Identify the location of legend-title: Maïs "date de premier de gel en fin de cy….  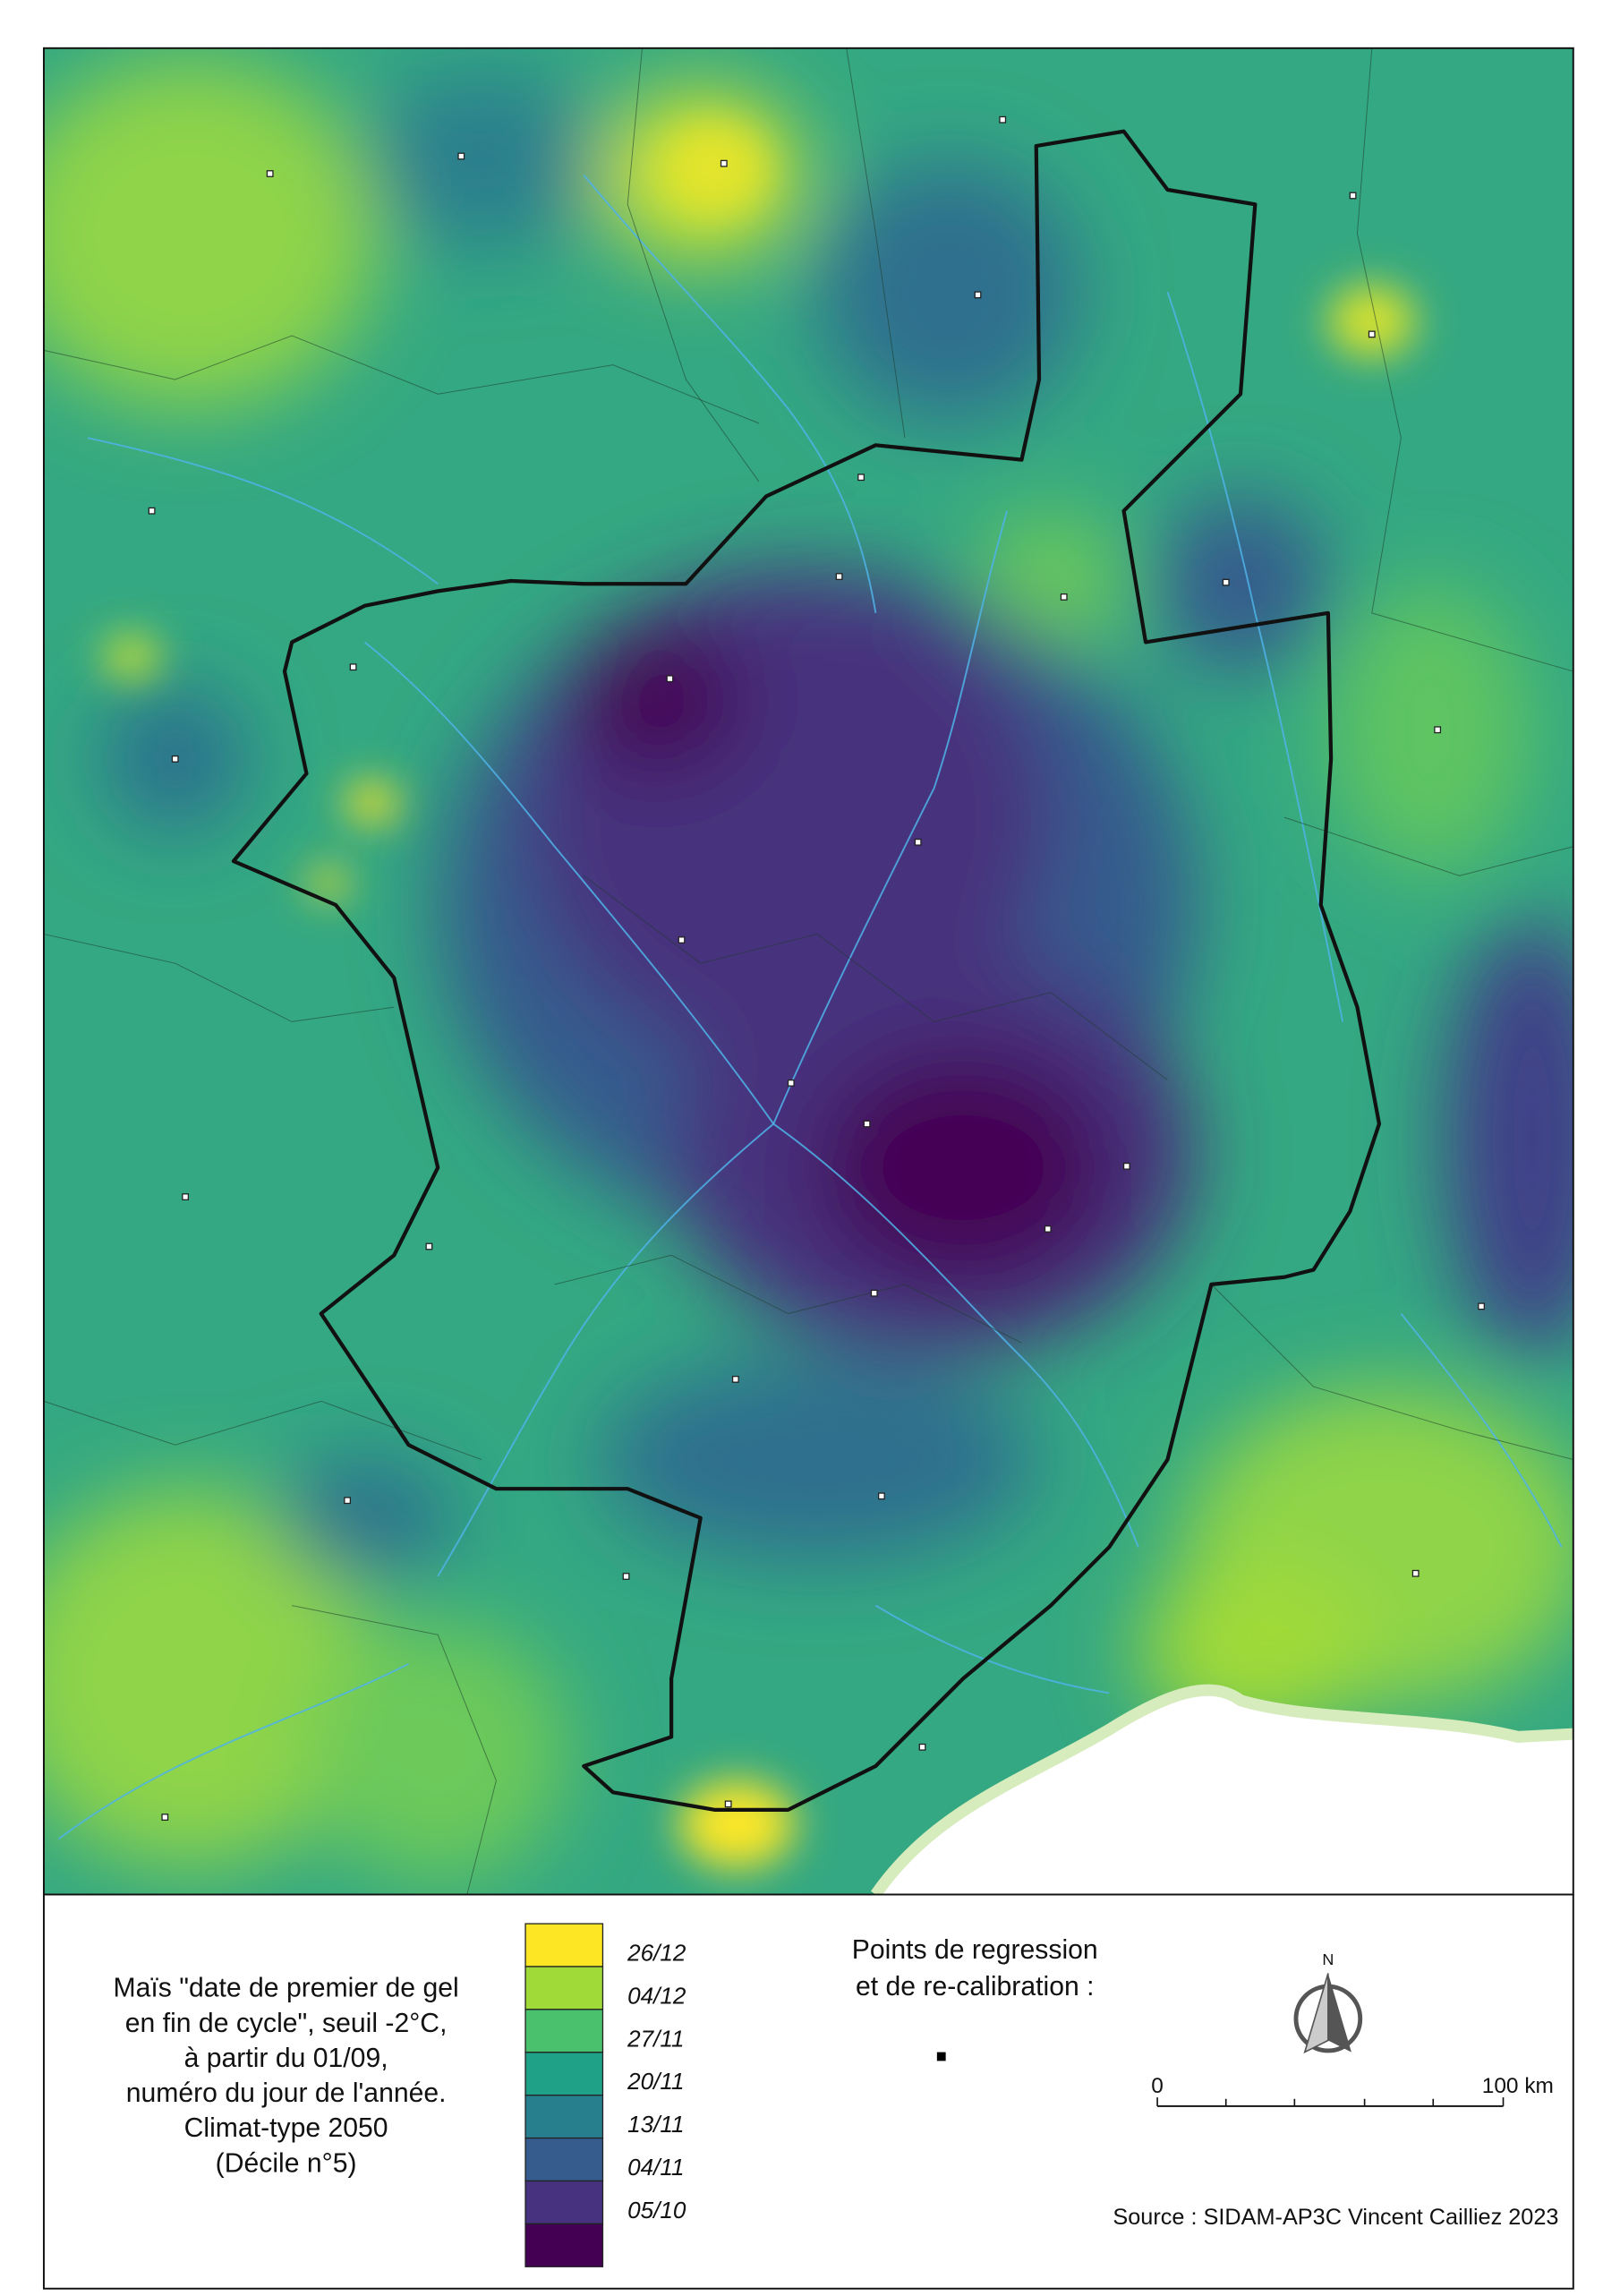
(286, 2076).